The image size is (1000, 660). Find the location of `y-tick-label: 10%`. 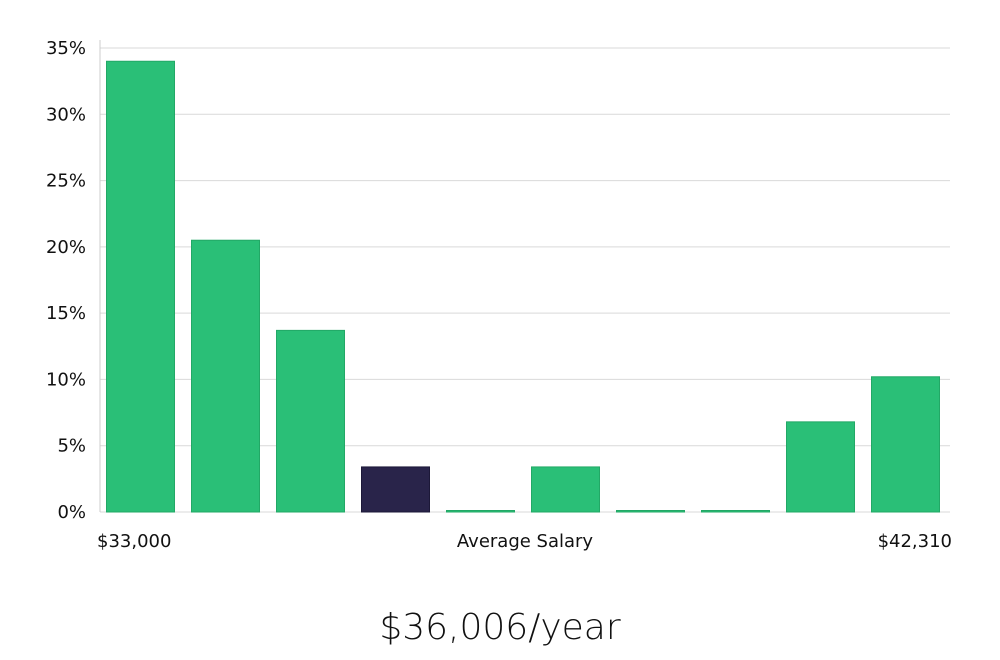

y-tick-label: 10% is located at coordinates (66, 379).